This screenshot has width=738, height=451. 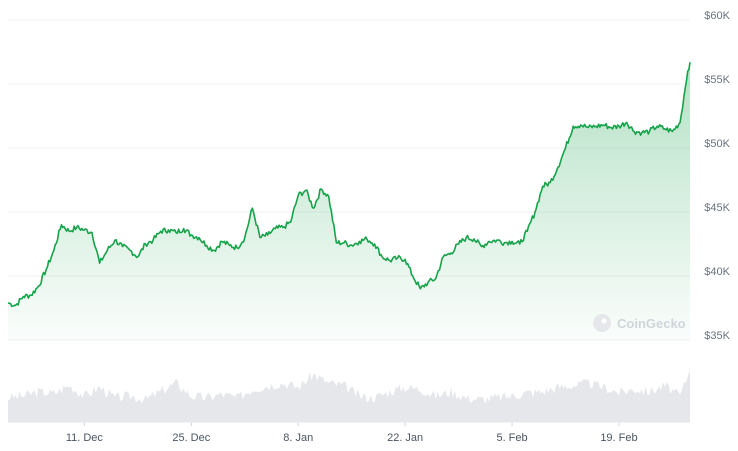 I want to click on coingecko-logo-eye-icon, so click(x=604, y=321).